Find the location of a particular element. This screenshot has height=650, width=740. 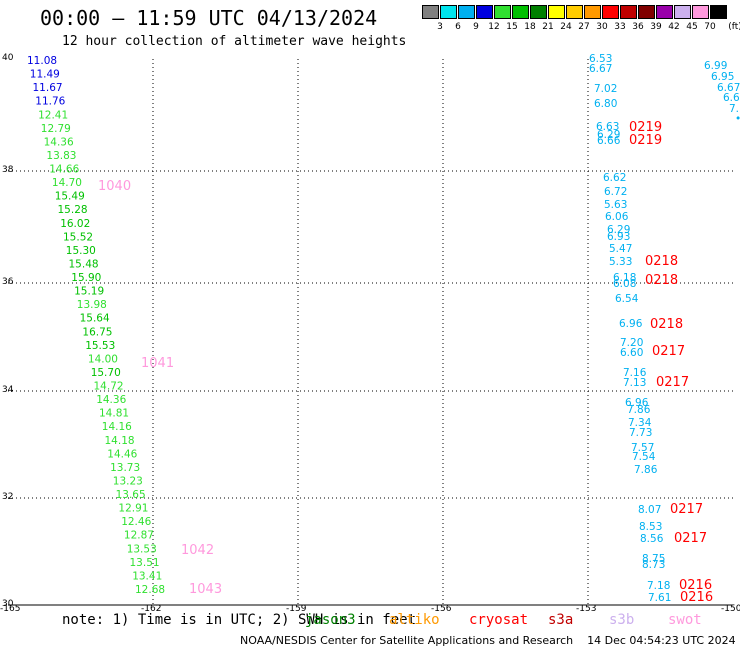

page-title: 00:00 — 11:59 UTC 04/13/2024 is located at coordinates (209, 18).